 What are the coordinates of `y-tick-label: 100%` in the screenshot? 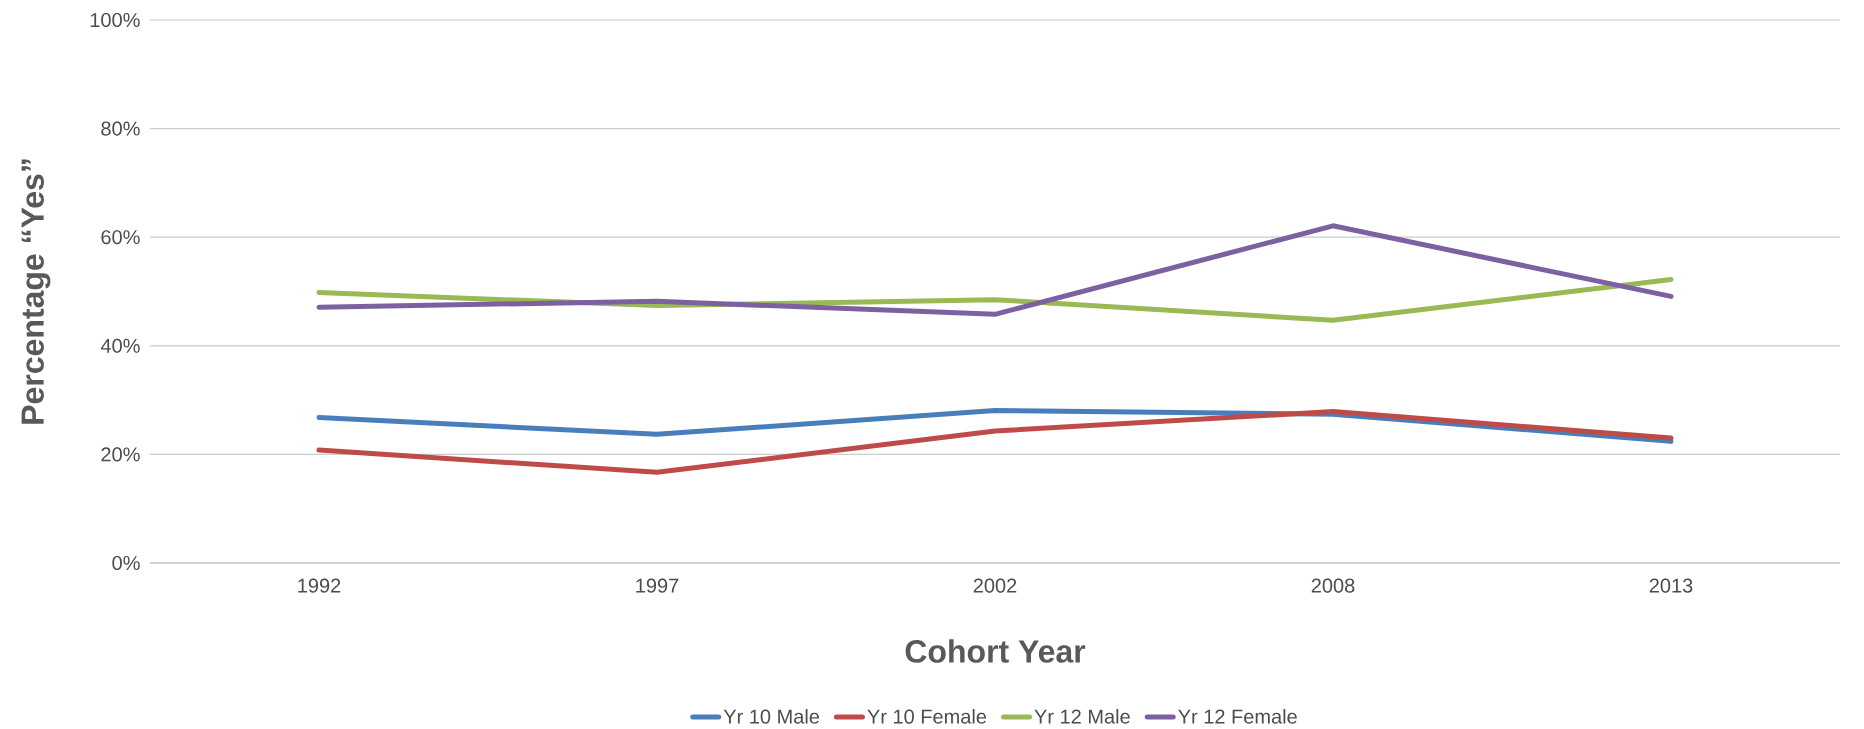 It's located at (115, 20).